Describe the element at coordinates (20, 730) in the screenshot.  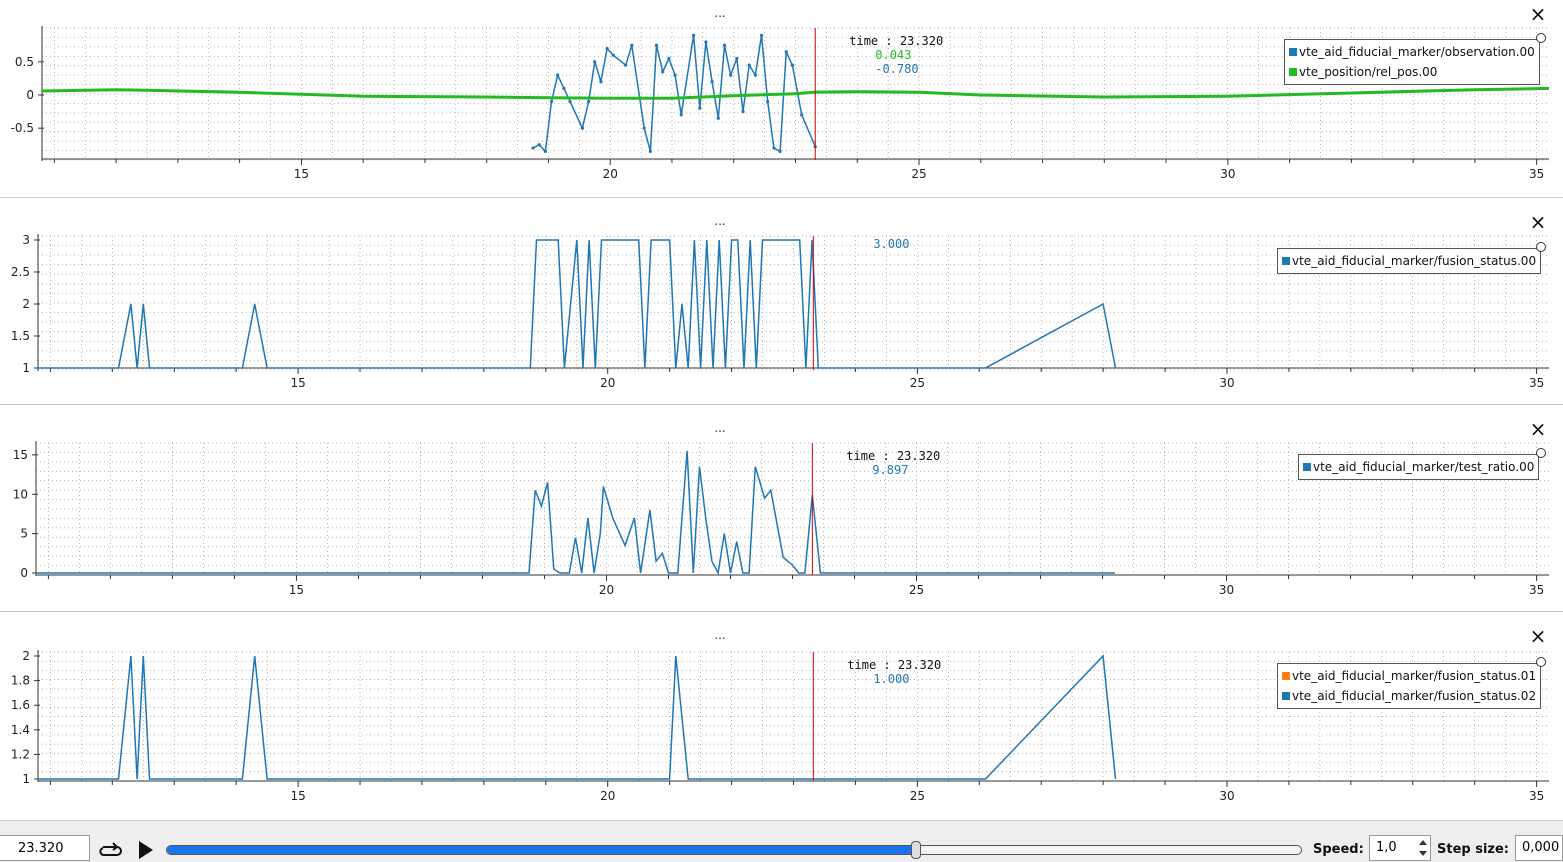
I see `y-tick-label: 1.4` at that location.